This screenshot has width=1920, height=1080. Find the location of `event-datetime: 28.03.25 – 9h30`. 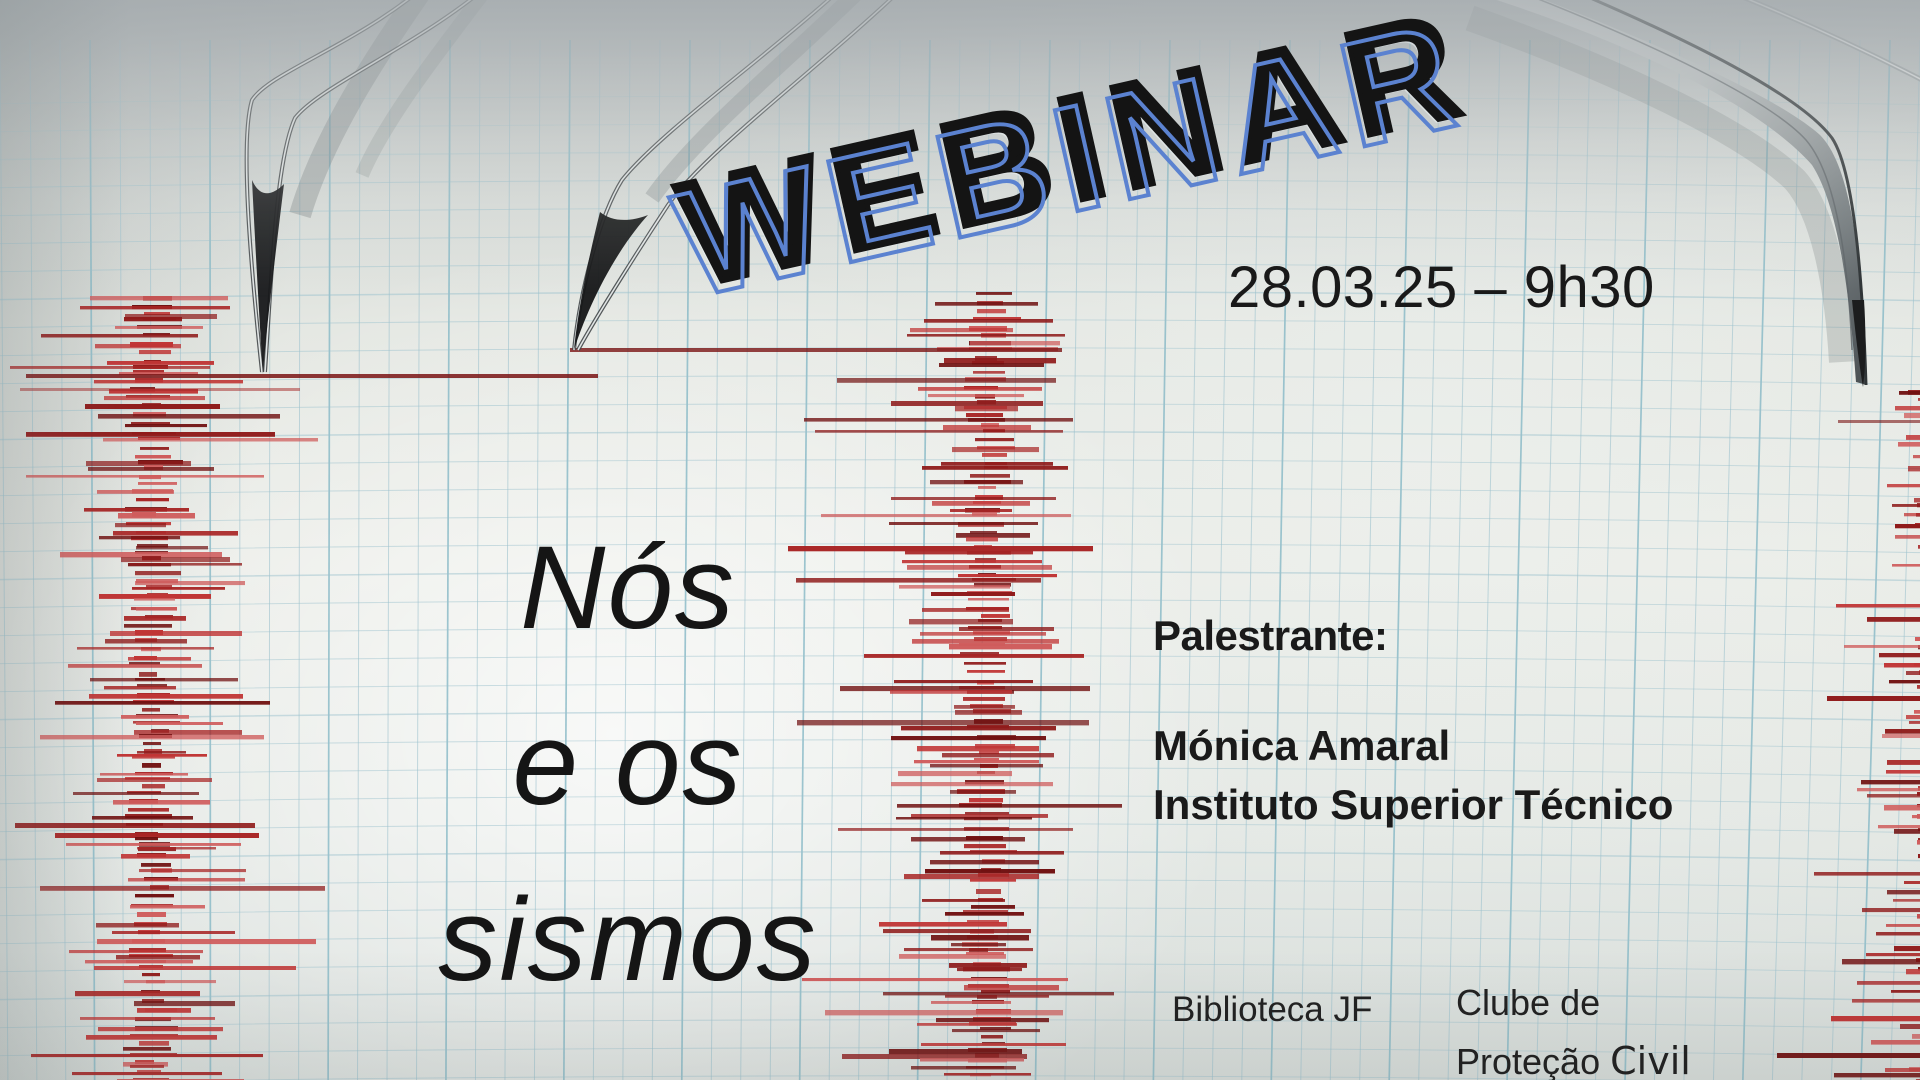

event-datetime: 28.03.25 – 9h30 is located at coordinates (1441, 287).